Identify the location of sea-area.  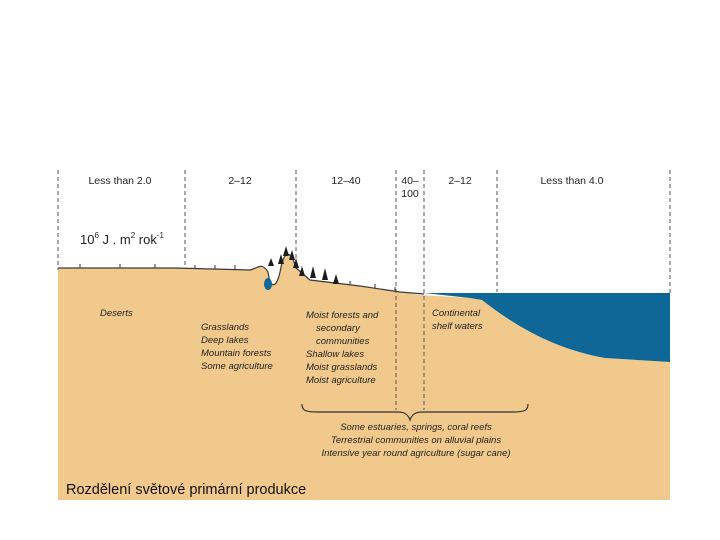
(547, 327).